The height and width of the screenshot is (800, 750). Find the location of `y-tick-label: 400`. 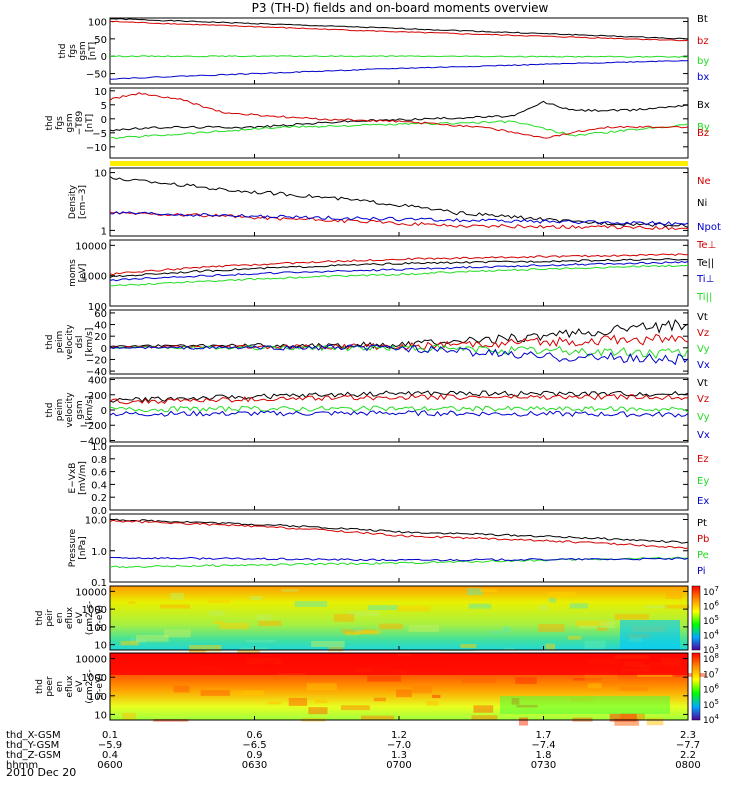

y-tick-label: 400 is located at coordinates (97, 381).